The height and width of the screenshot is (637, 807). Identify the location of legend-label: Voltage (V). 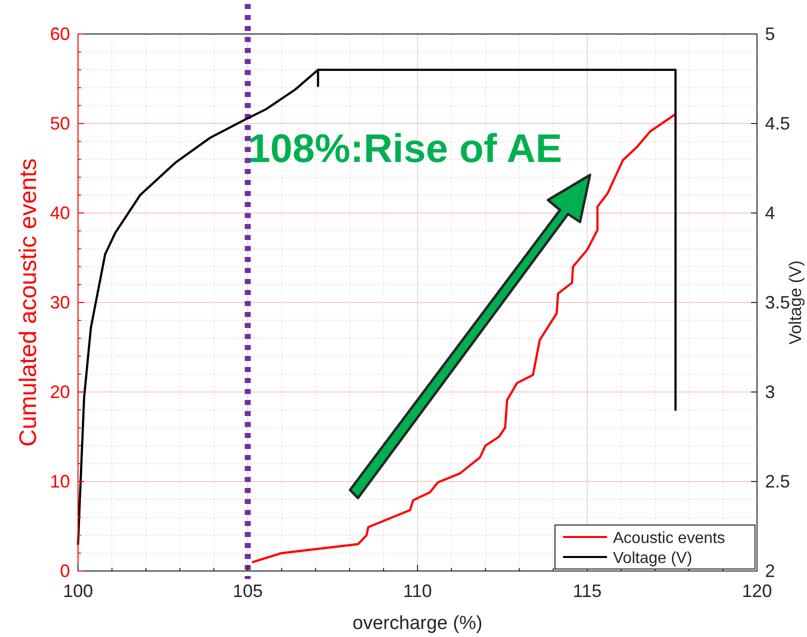
(652, 558).